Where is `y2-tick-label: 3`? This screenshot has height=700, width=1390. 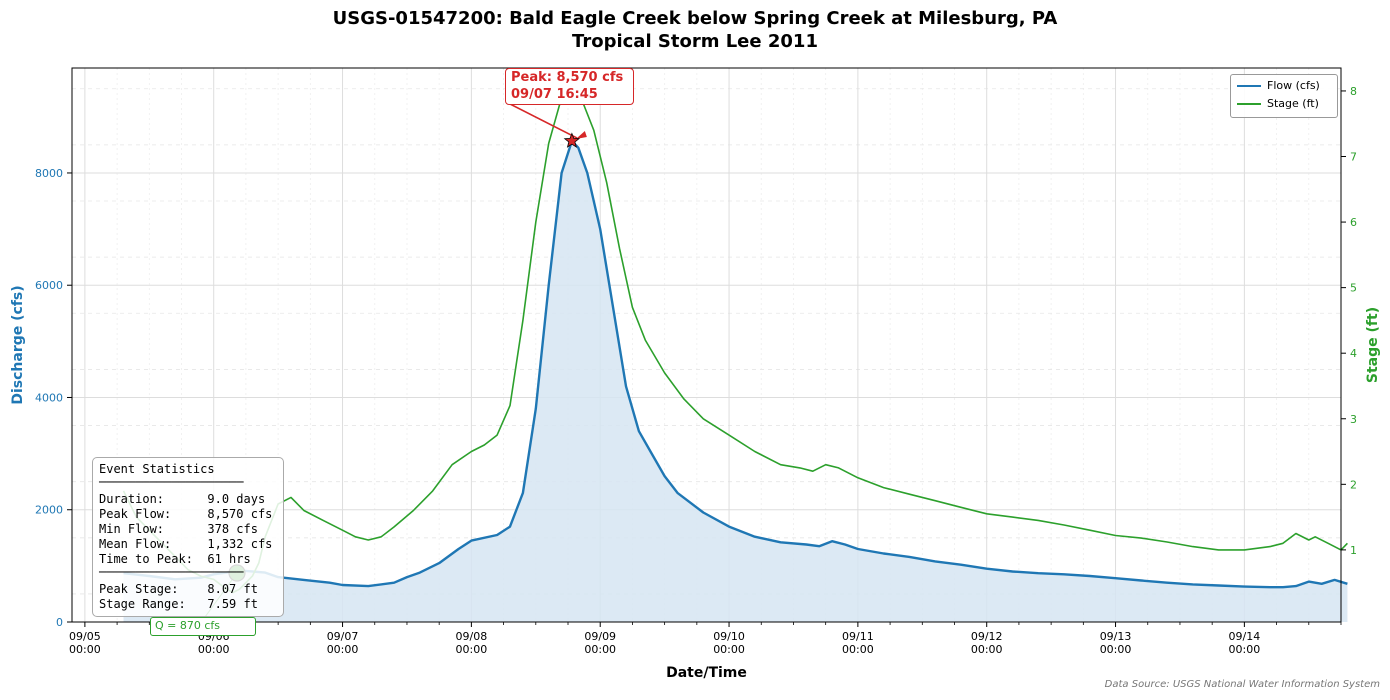 y2-tick-label: 3 is located at coordinates (1353, 419).